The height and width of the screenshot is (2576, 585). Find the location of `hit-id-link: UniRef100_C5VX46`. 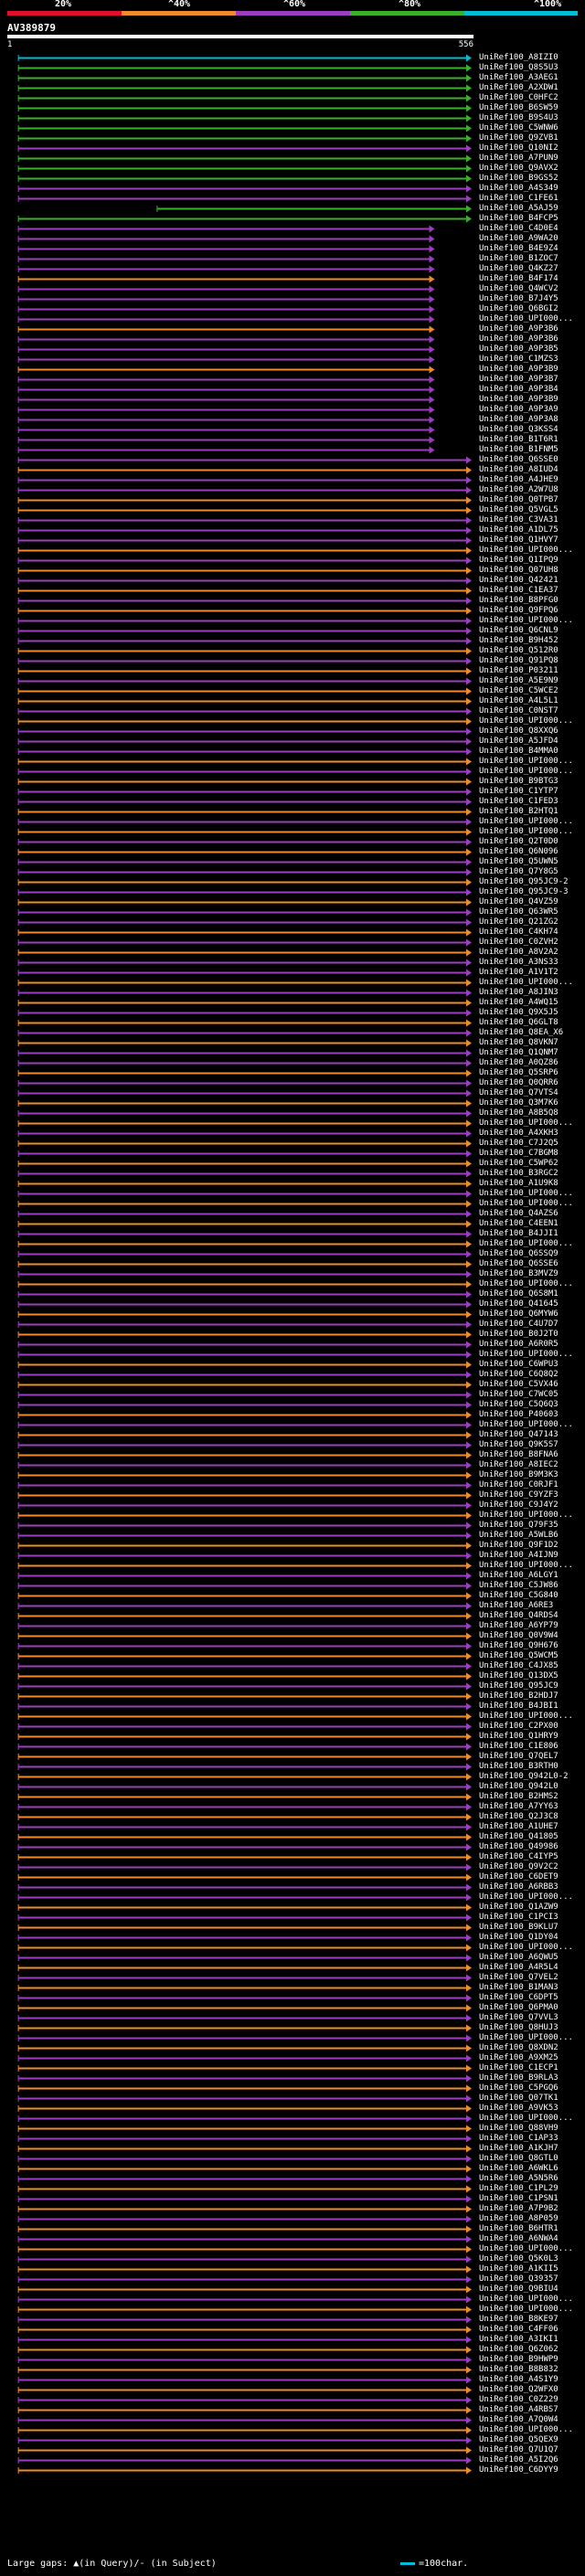

hit-id-link: UniRef100_C5VX46 is located at coordinates (518, 1384).